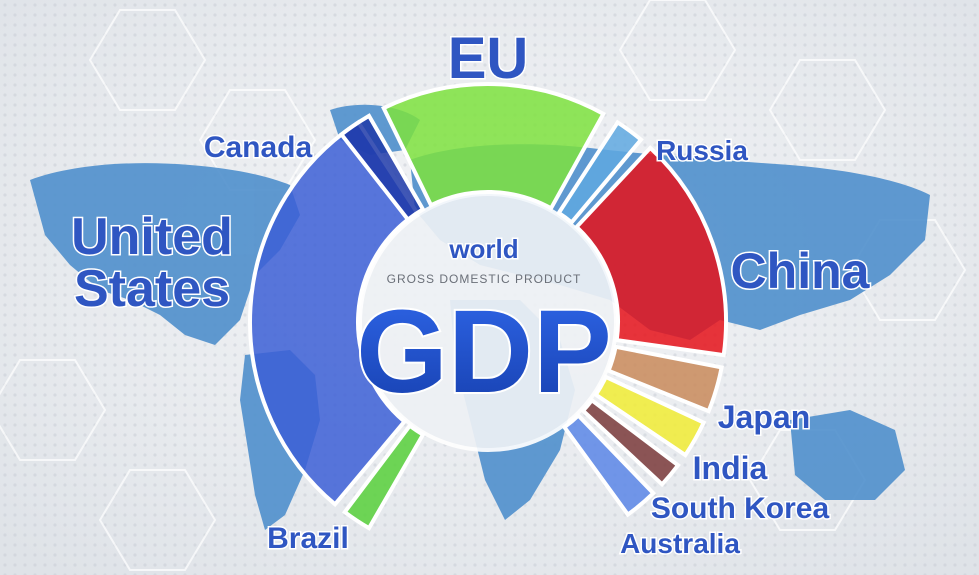 The height and width of the screenshot is (575, 979). What do you see at coordinates (483, 249) in the screenshot?
I see `center-world-text: world` at bounding box center [483, 249].